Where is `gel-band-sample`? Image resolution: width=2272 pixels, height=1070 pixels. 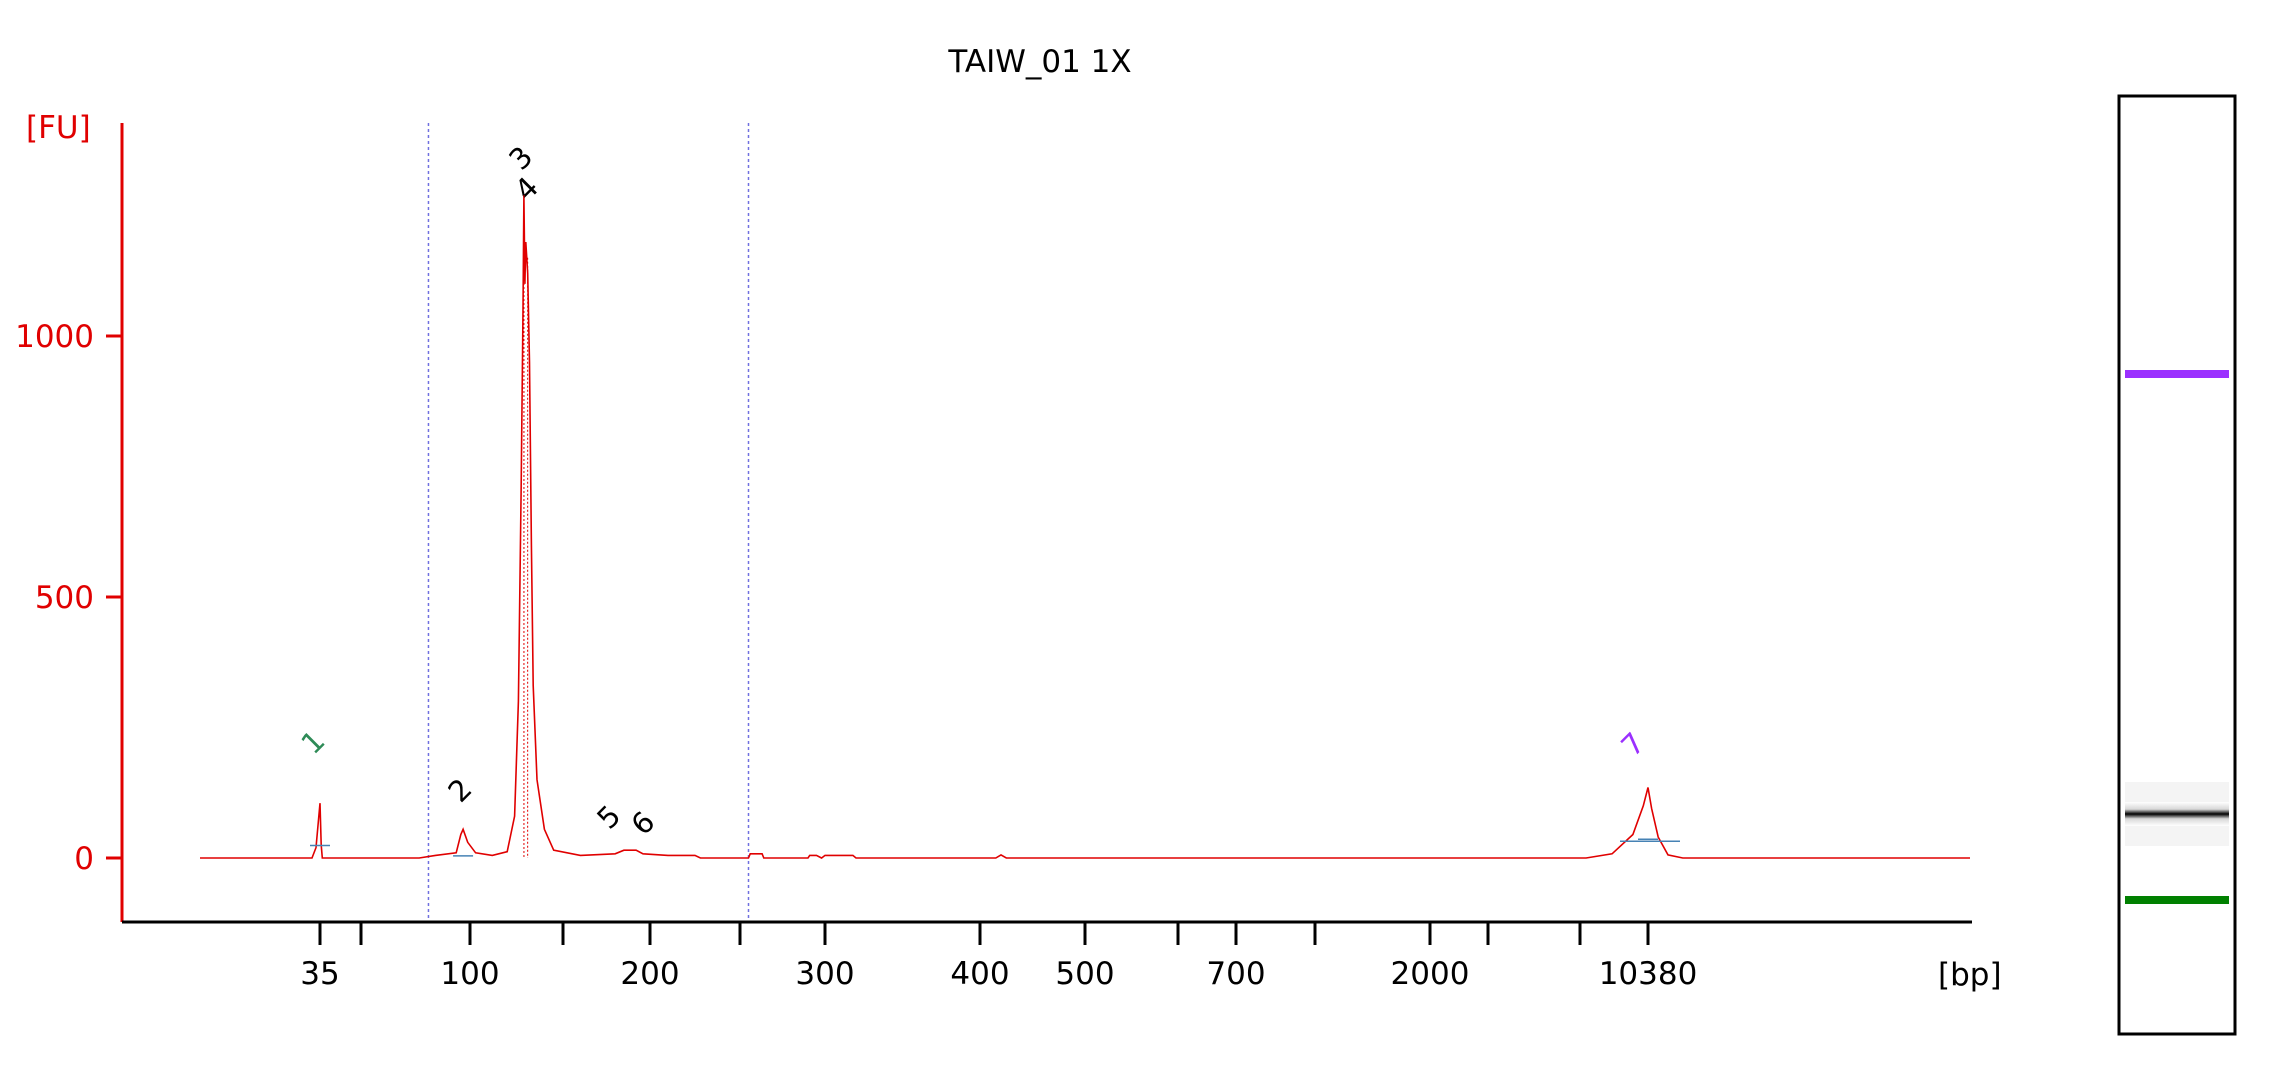 gel-band-sample is located at coordinates (2177, 814).